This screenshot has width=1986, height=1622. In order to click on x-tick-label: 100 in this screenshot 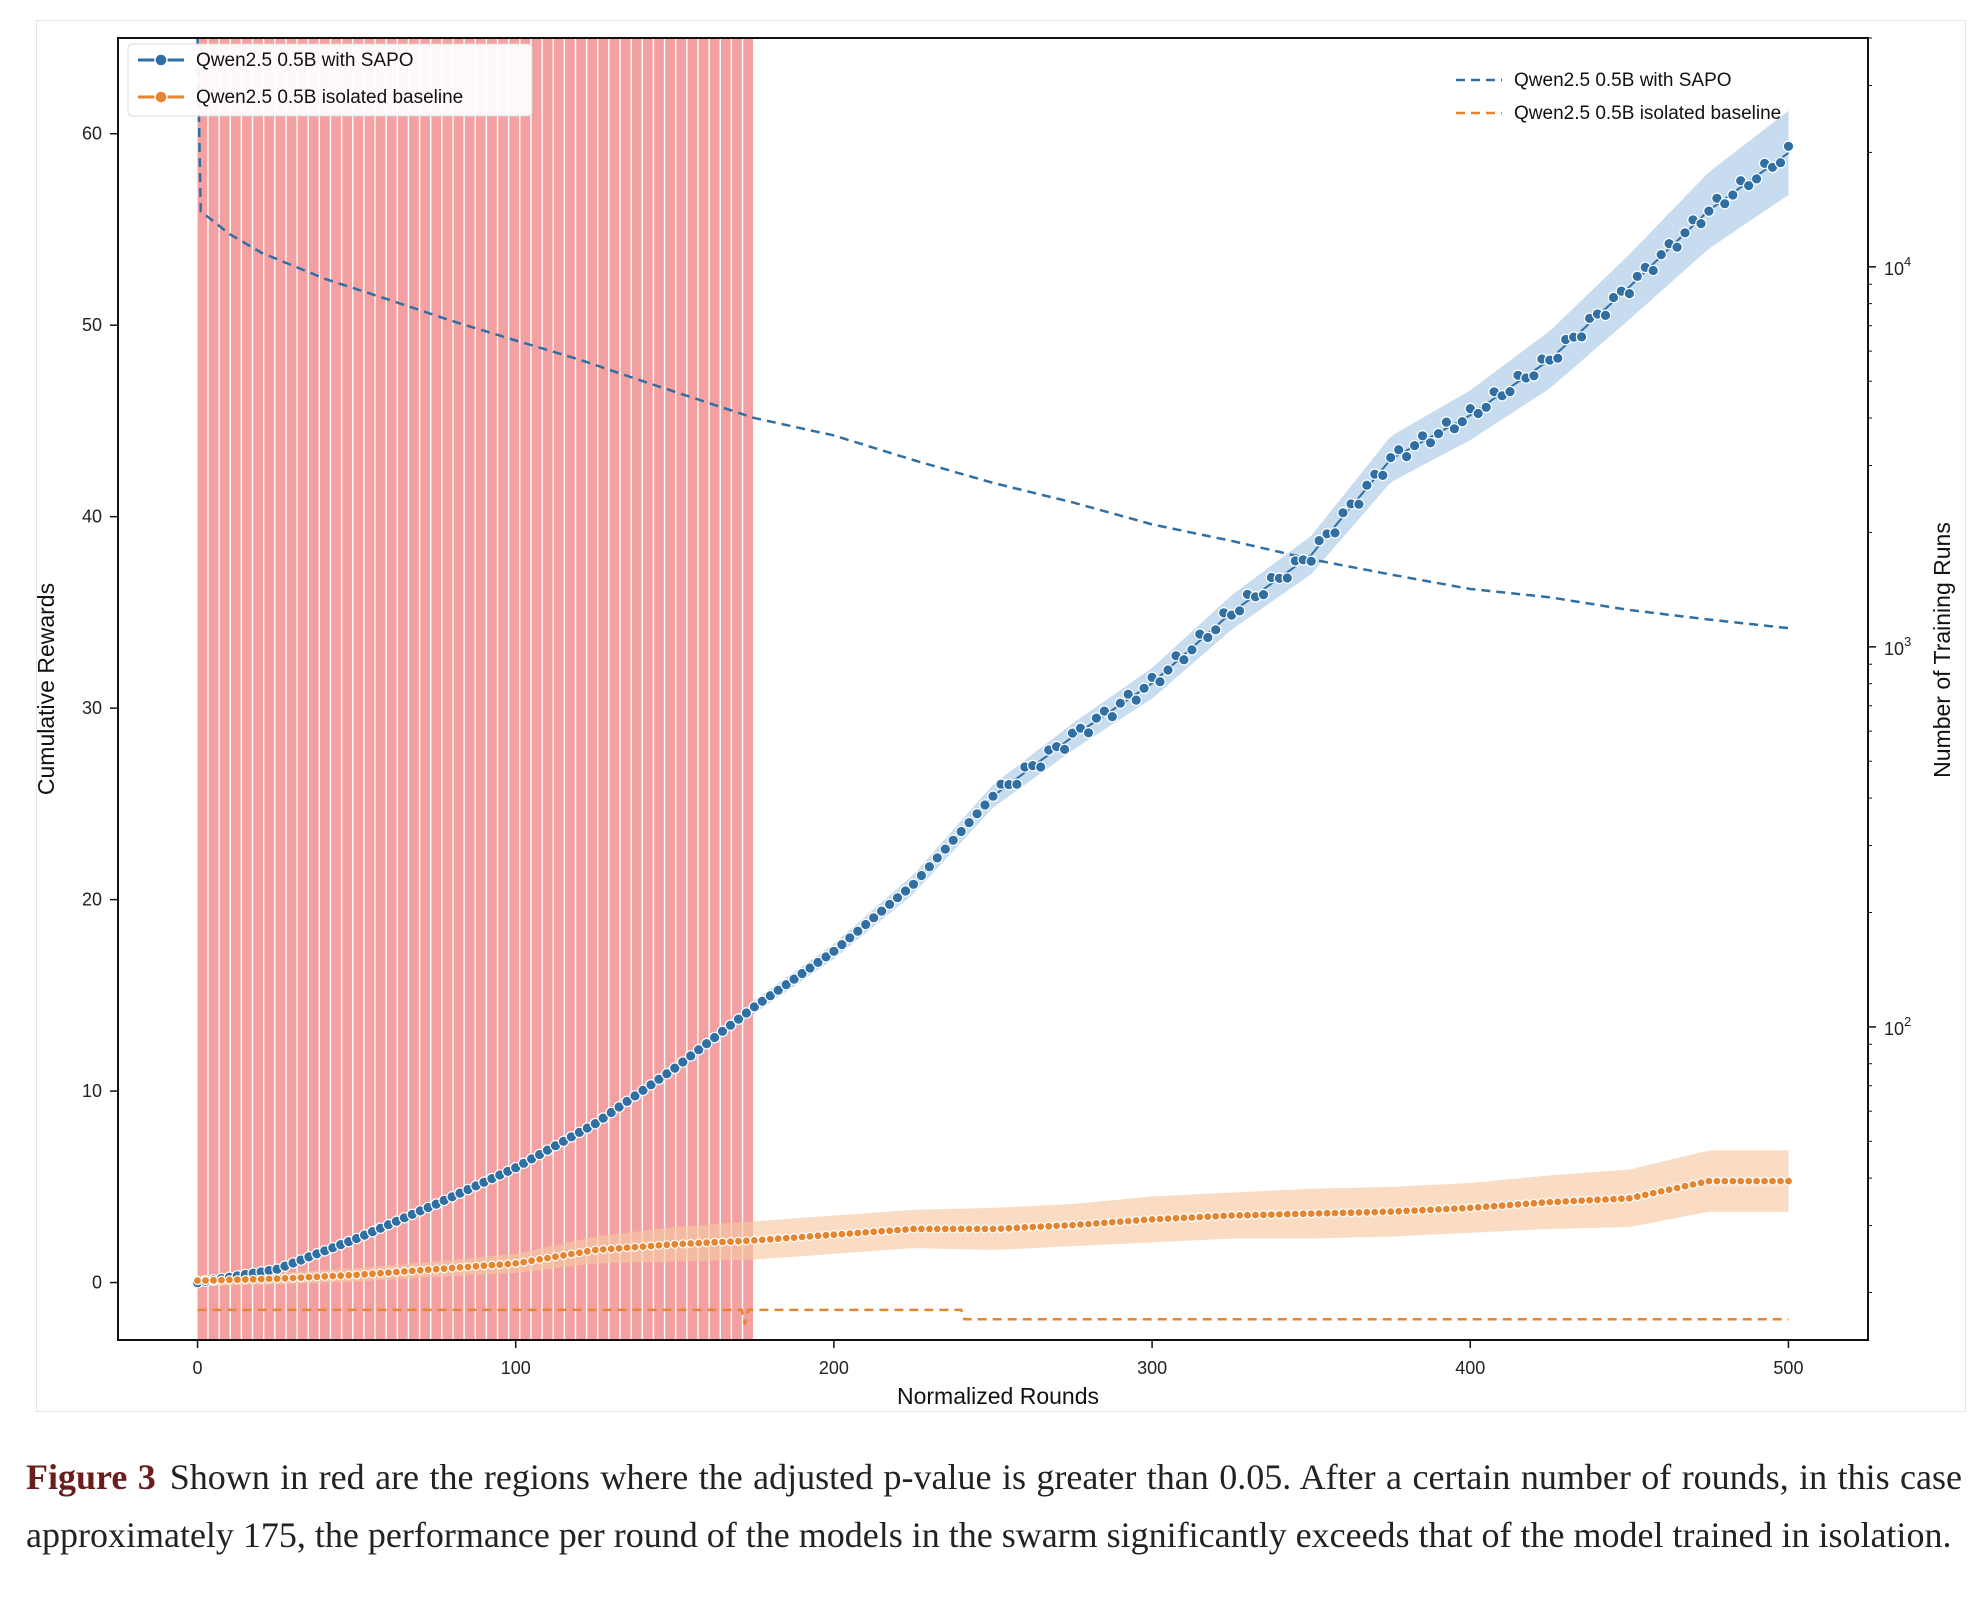, I will do `click(516, 1368)`.